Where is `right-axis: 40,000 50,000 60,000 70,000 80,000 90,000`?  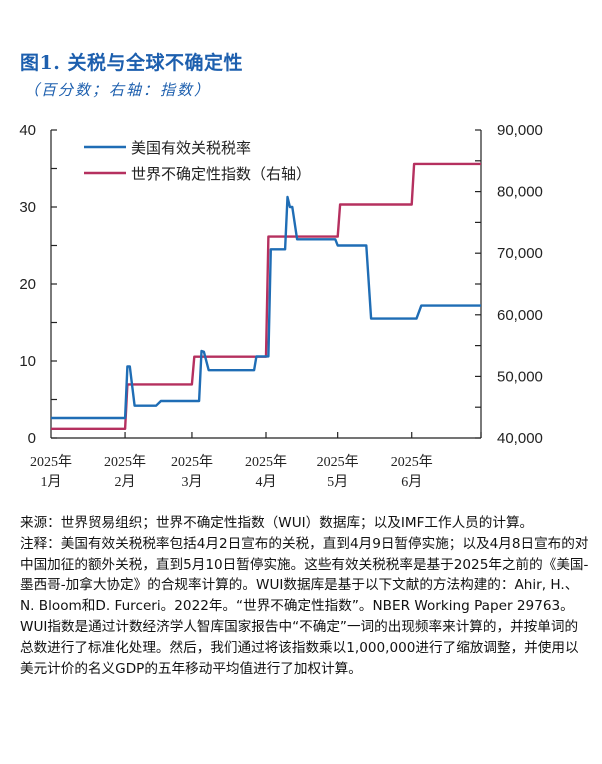 right-axis: 40,000 50,000 60,000 70,000 80,000 90,000 is located at coordinates (509, 284).